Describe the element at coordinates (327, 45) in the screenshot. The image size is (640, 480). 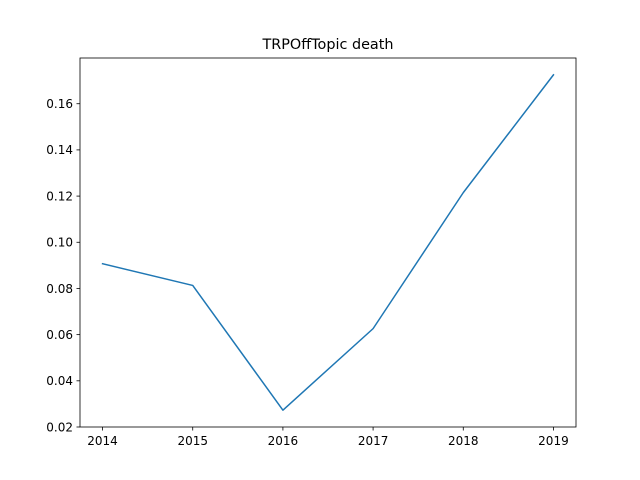
I see `chart-title: TRPOffTopic death` at that location.